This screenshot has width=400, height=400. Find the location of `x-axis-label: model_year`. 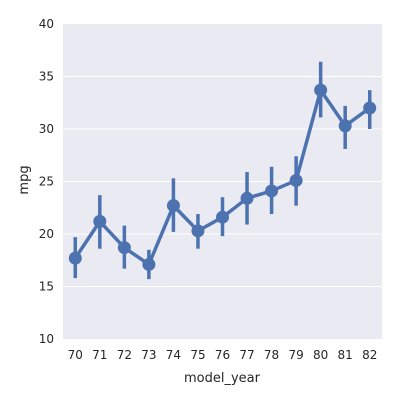

x-axis-label: model_year is located at coordinates (222, 378).